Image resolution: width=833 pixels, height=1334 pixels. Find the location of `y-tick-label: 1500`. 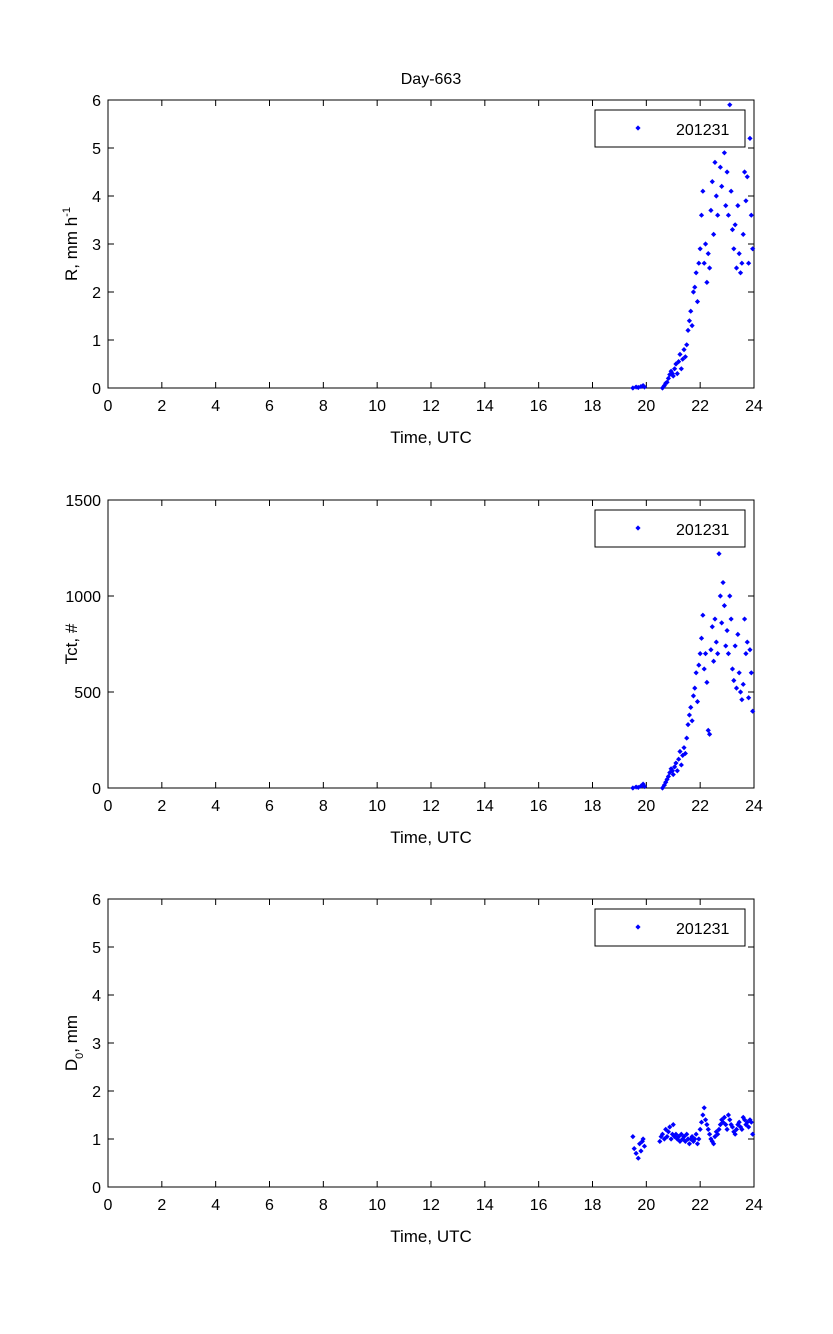

y-tick-label: 1500 is located at coordinates (83, 501).